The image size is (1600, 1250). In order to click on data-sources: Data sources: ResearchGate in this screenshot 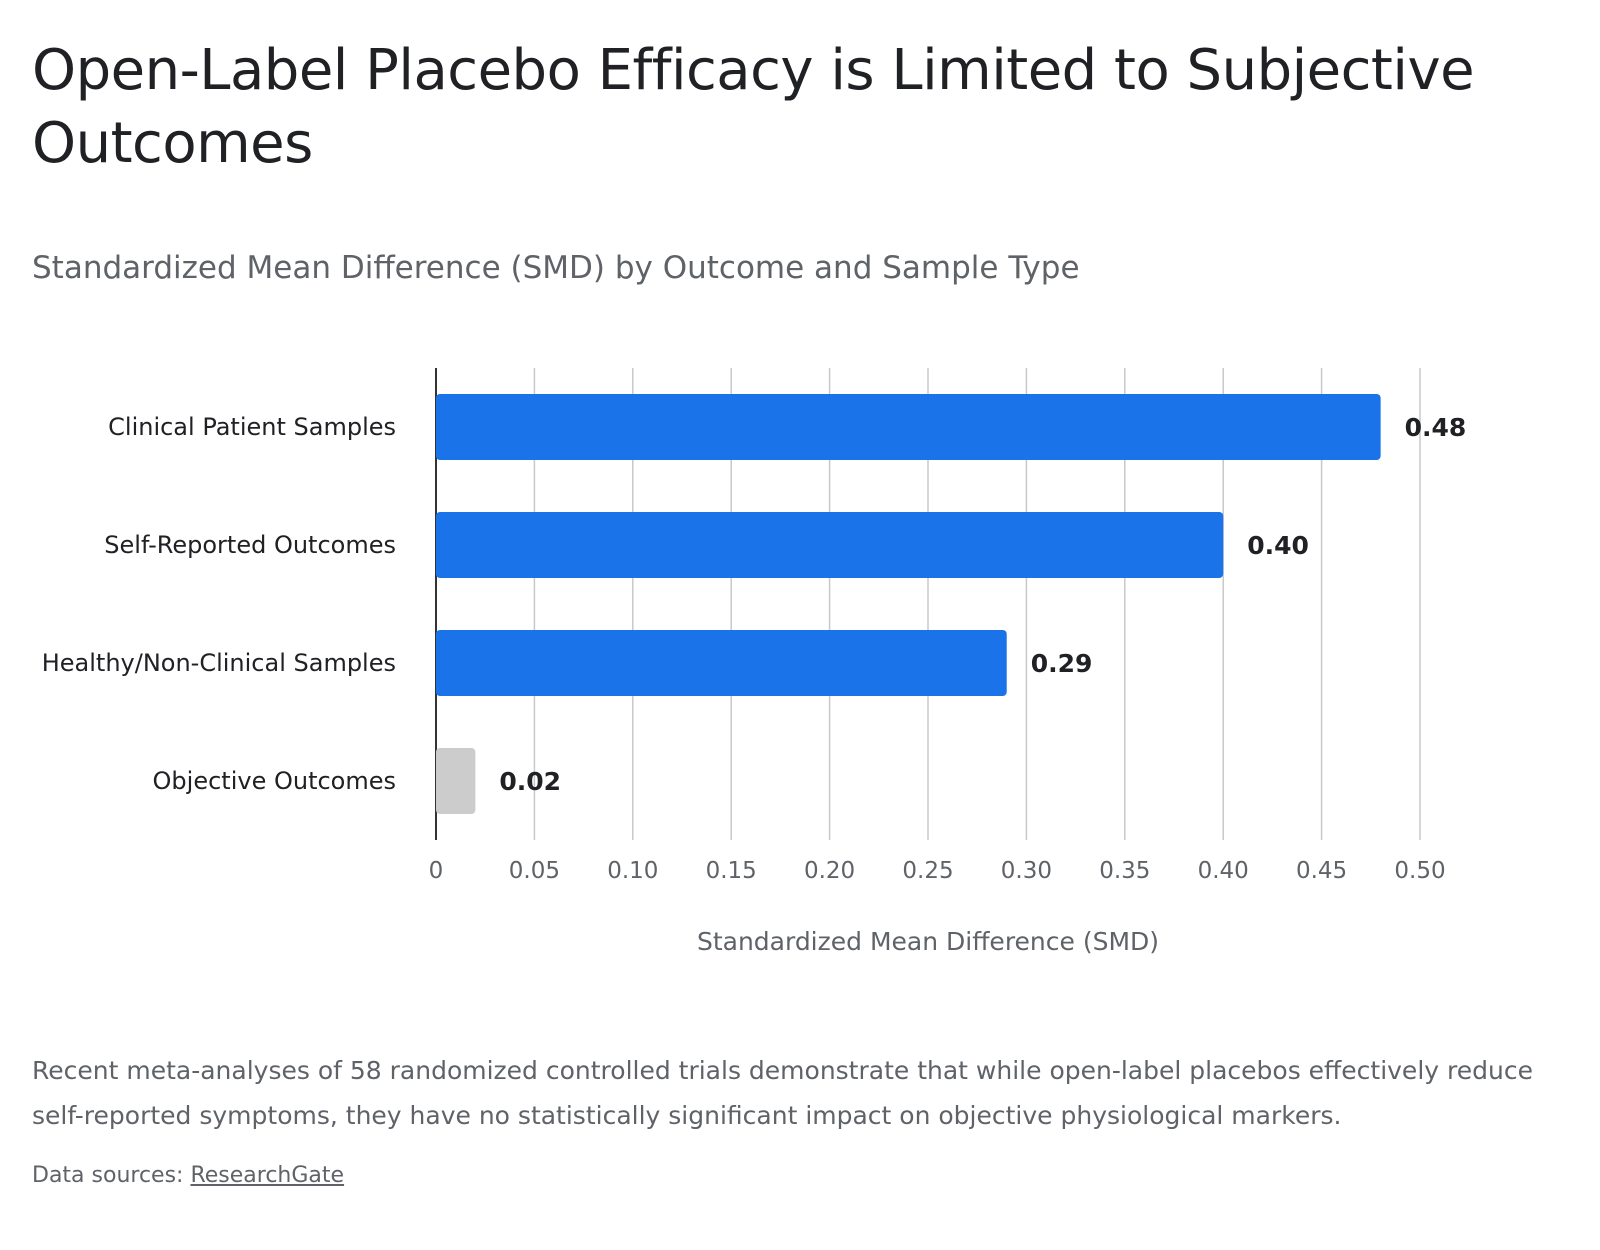, I will do `click(188, 1176)`.